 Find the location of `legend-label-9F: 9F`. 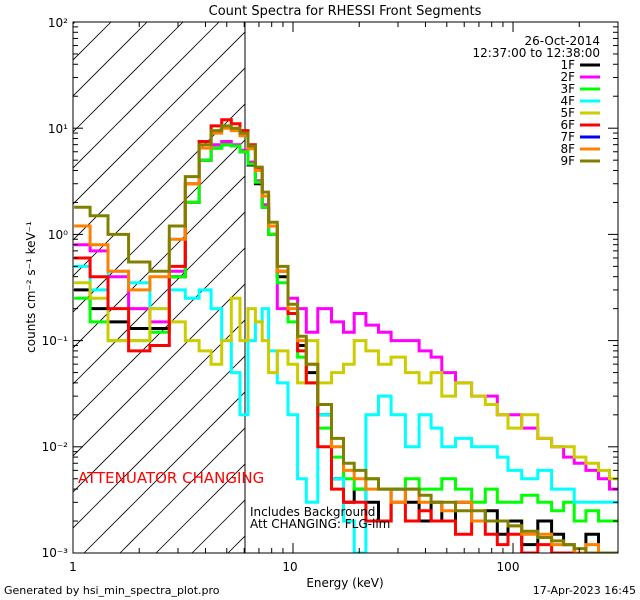

legend-label-9F: 9F is located at coordinates (567, 161).